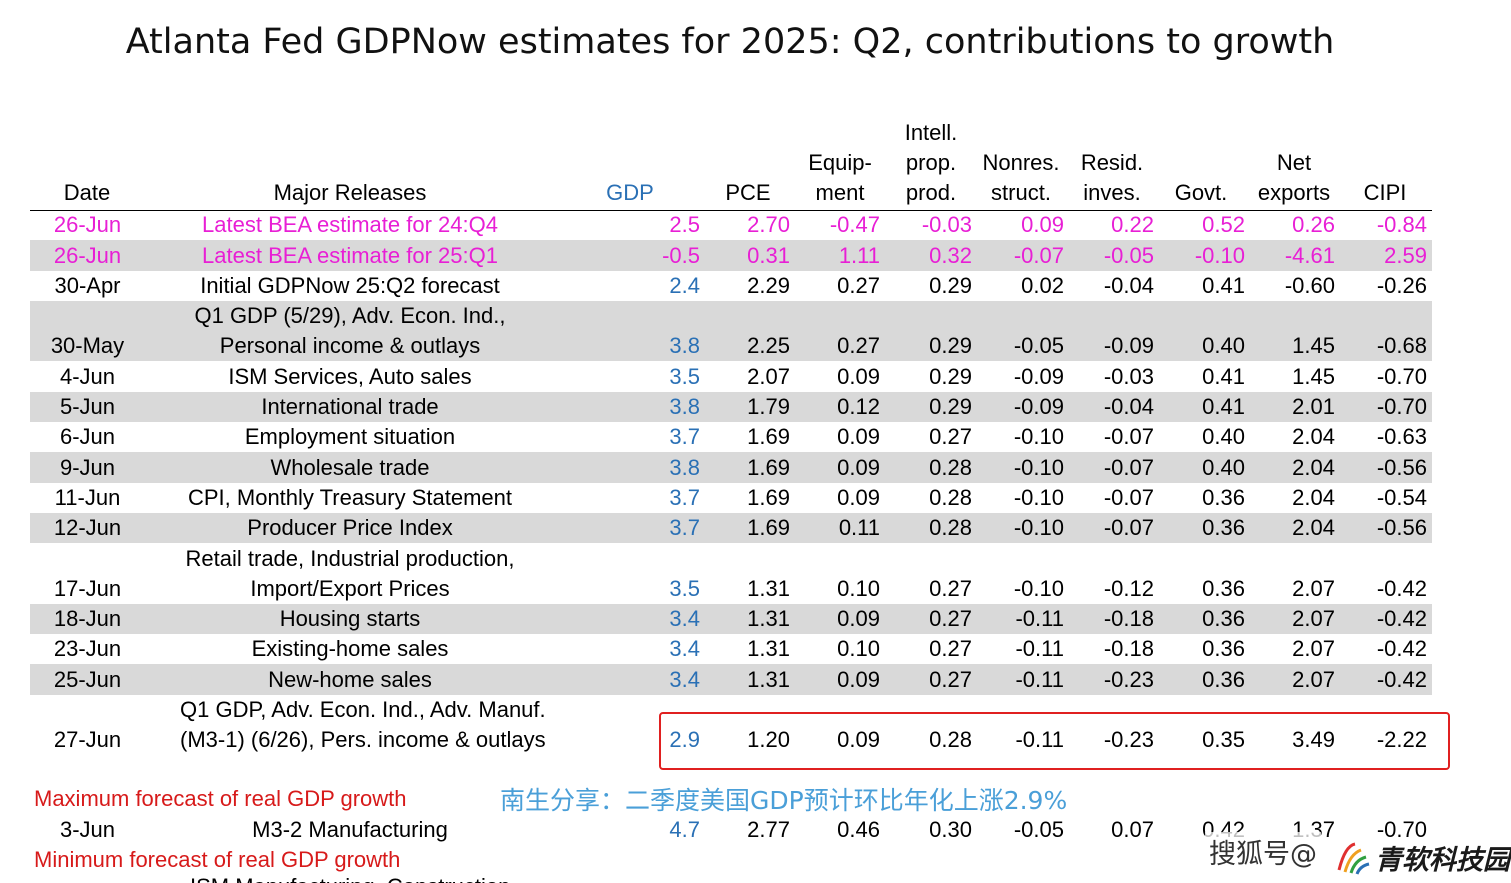  What do you see at coordinates (1313, 225) in the screenshot?
I see `cell-netx: 0.26` at bounding box center [1313, 225].